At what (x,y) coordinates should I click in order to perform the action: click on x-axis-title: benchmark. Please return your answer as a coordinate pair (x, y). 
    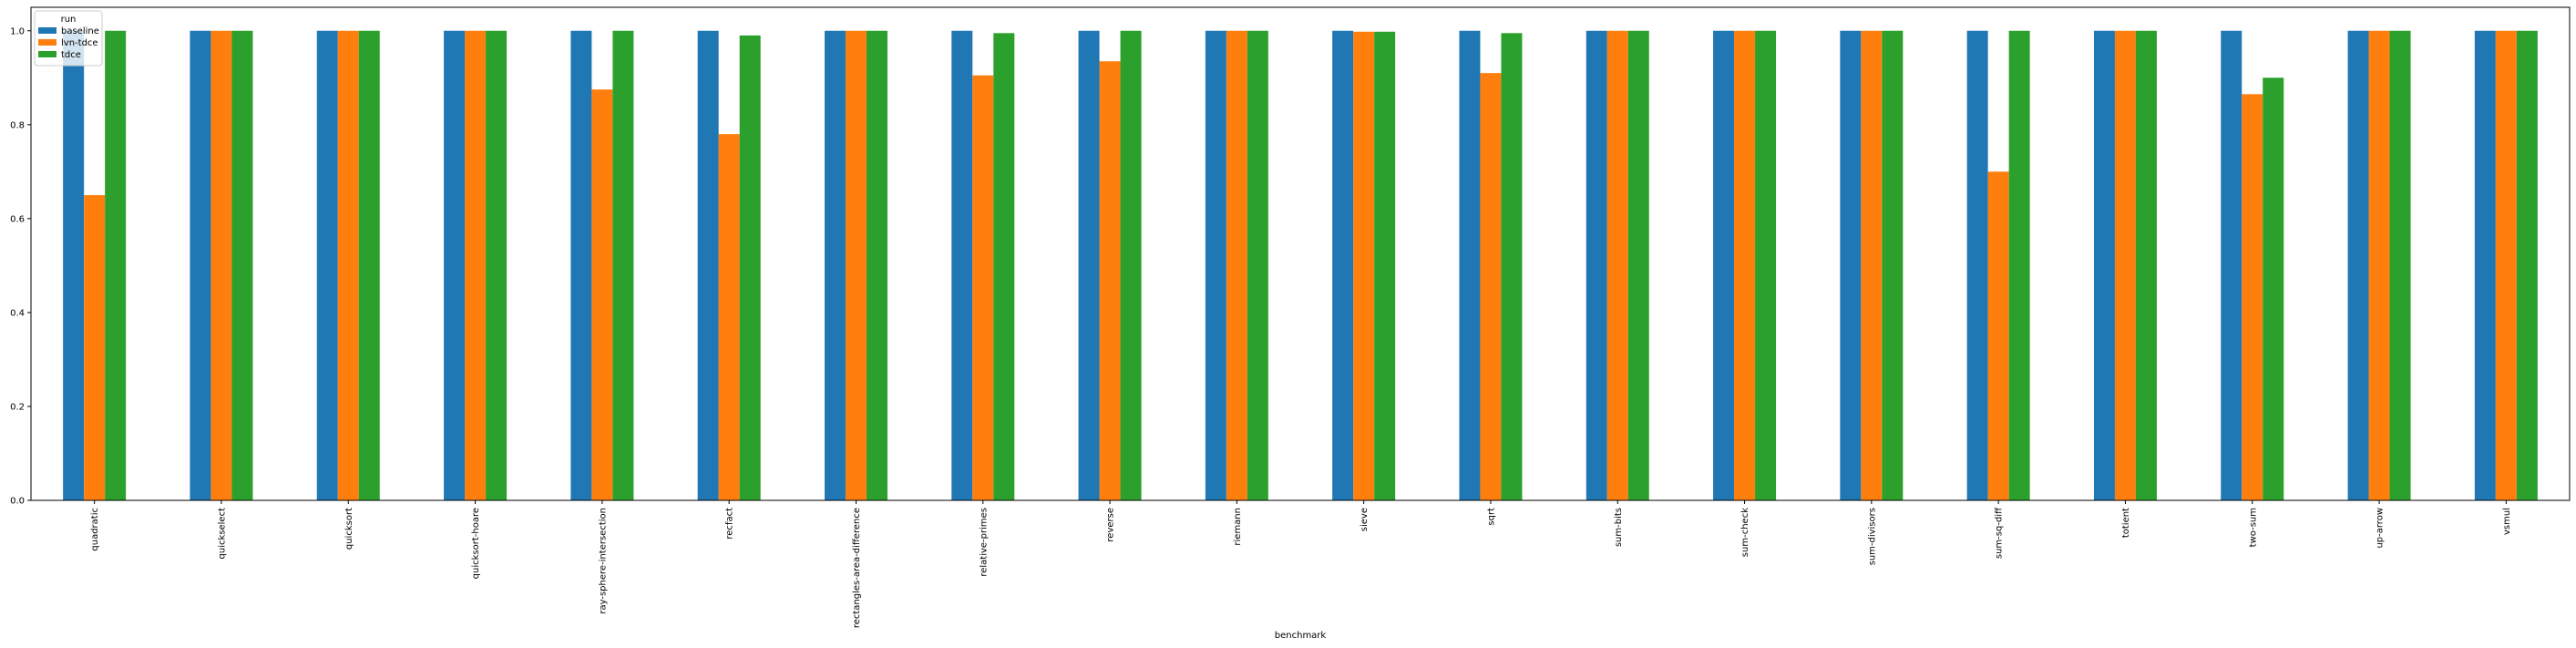
    Looking at the image, I should click on (1301, 636).